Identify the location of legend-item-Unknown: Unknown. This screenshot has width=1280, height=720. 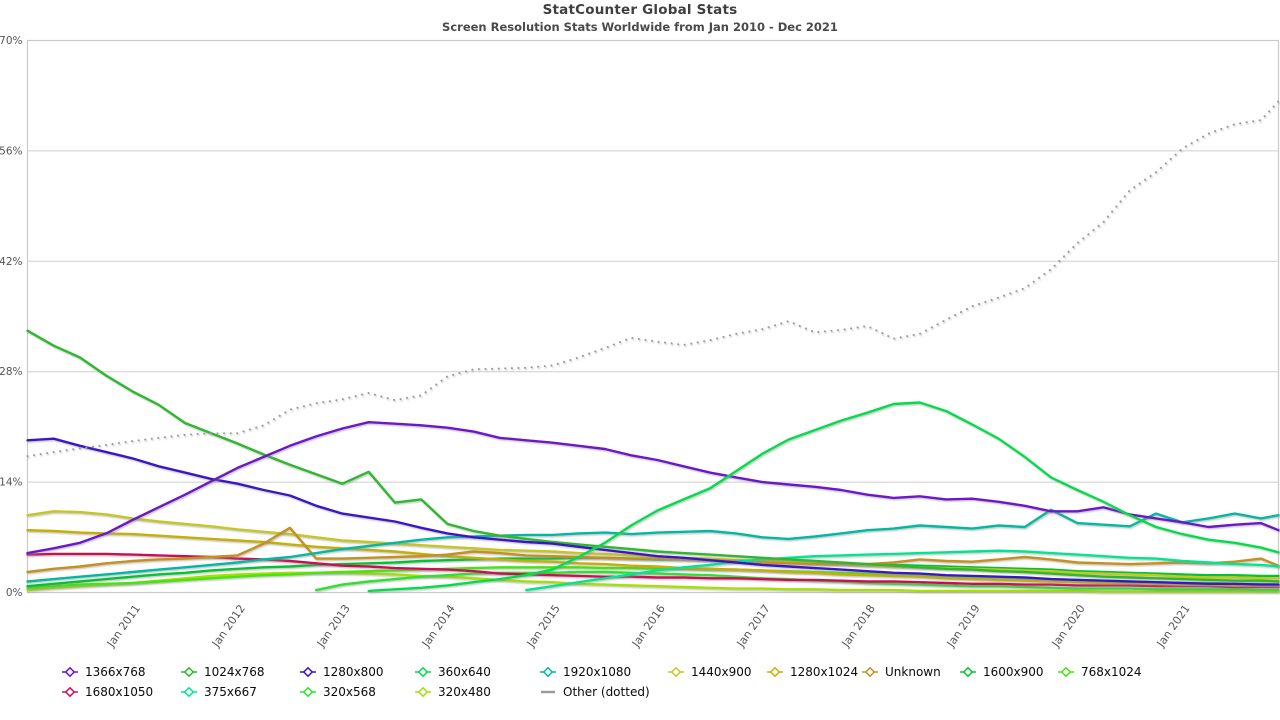
(901, 672).